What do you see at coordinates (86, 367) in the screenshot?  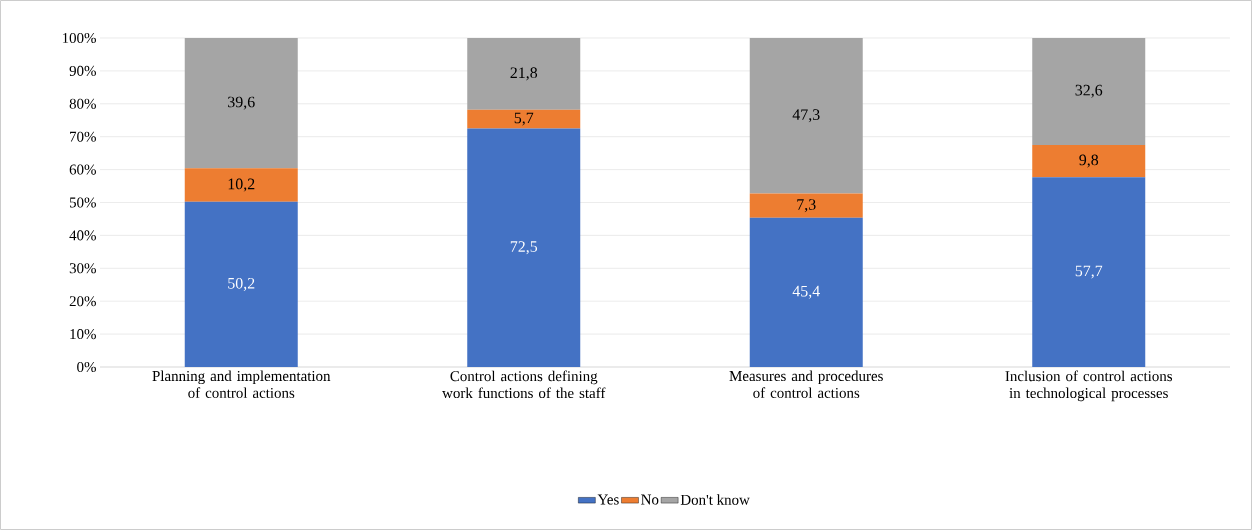 I see `y-tick-label: 0%` at bounding box center [86, 367].